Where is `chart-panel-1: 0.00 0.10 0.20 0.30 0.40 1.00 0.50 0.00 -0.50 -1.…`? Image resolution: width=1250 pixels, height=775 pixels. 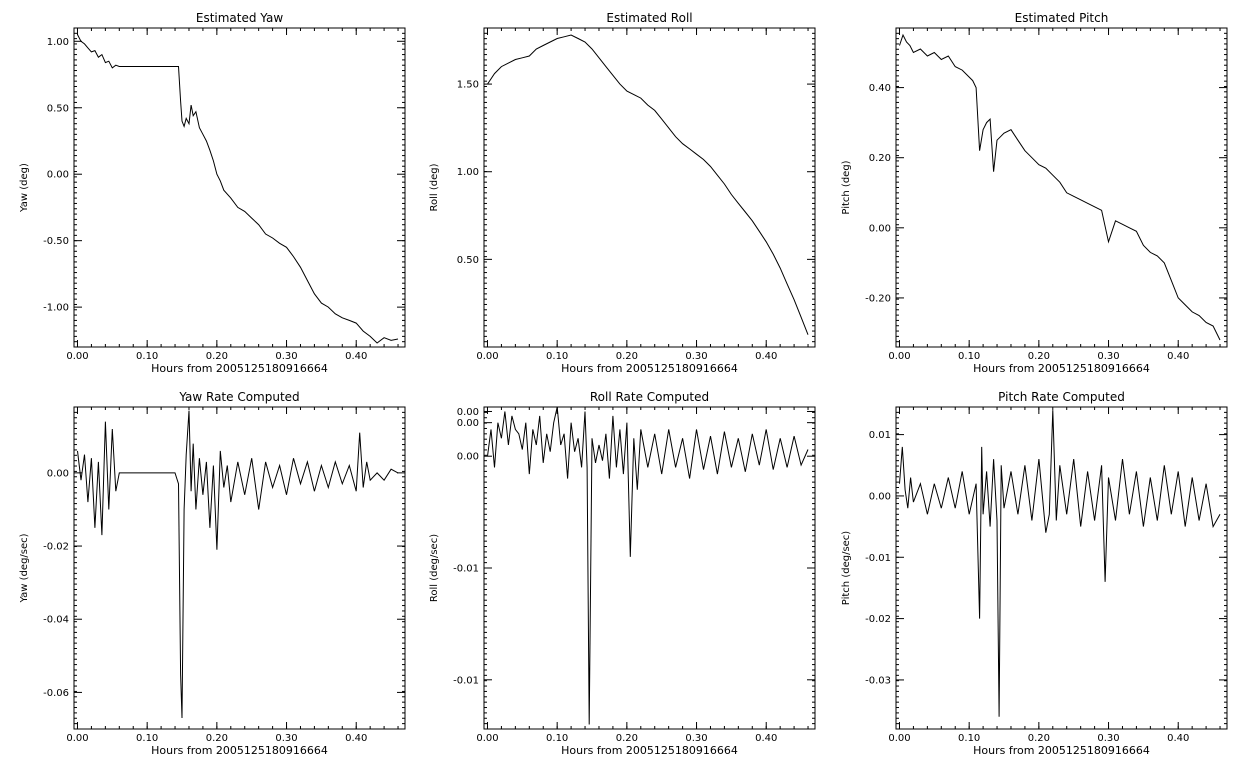
chart-panel-1: 0.00 0.10 0.20 0.30 0.40 1.00 0.50 0.00 -0.50 -1.… is located at coordinates (212, 193).